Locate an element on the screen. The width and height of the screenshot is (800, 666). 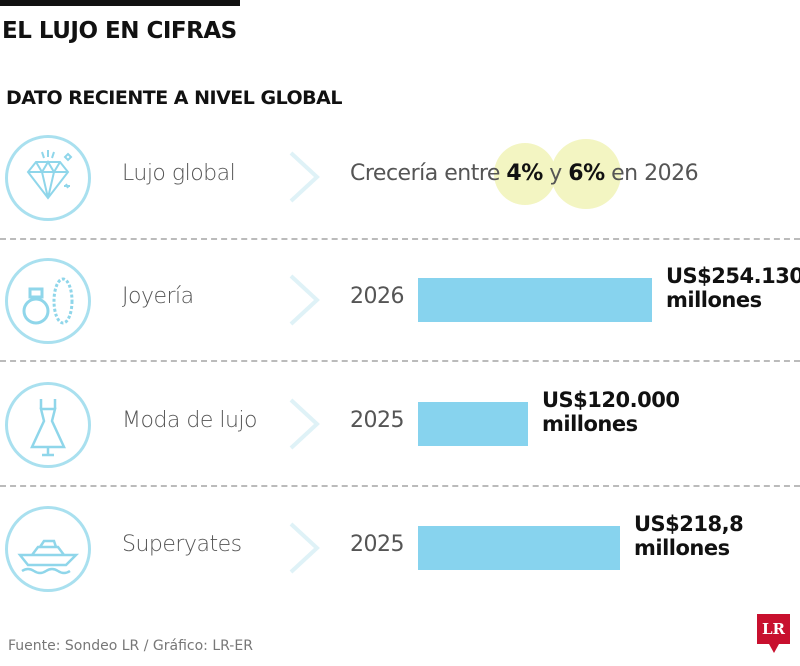
row-label: Joyería is located at coordinates (158, 296).